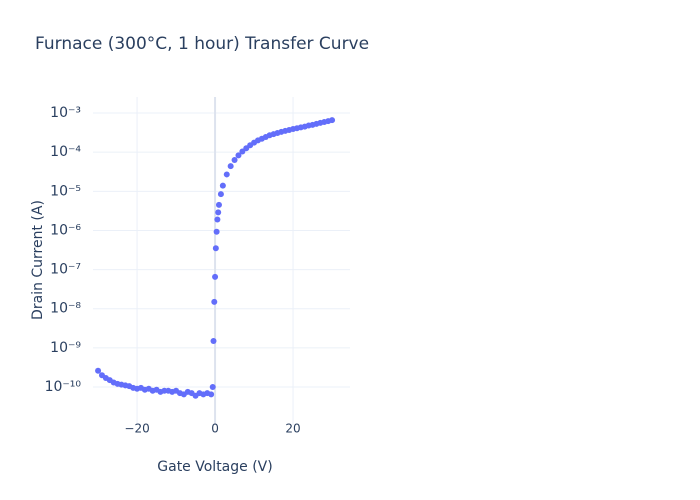  What do you see at coordinates (292, 429) in the screenshot?
I see `x-tick-label: 20` at bounding box center [292, 429].